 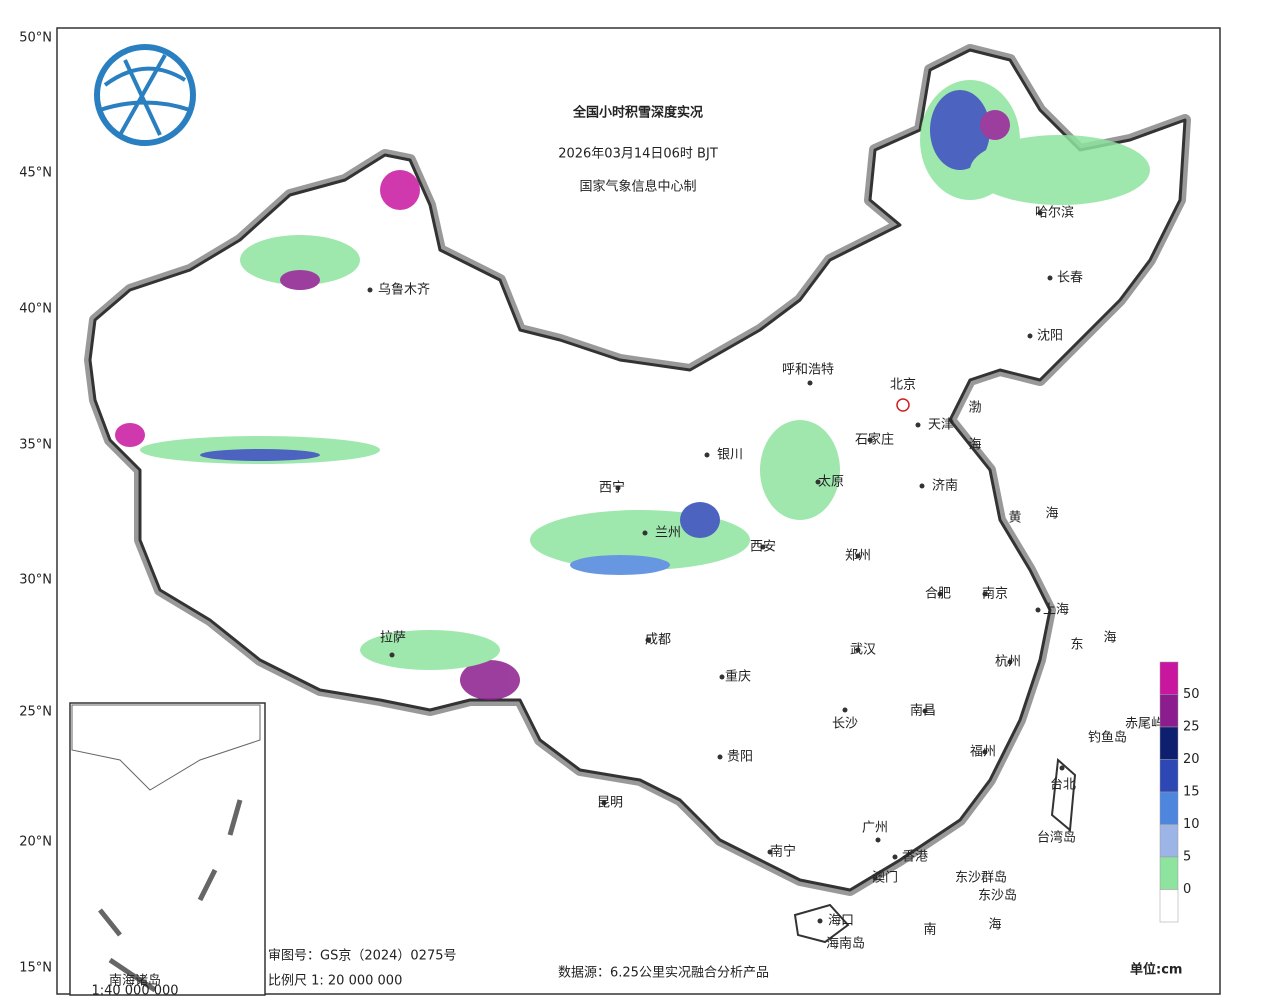 What do you see at coordinates (808, 370) in the screenshot?
I see `city-label: 呼和浩特` at bounding box center [808, 370].